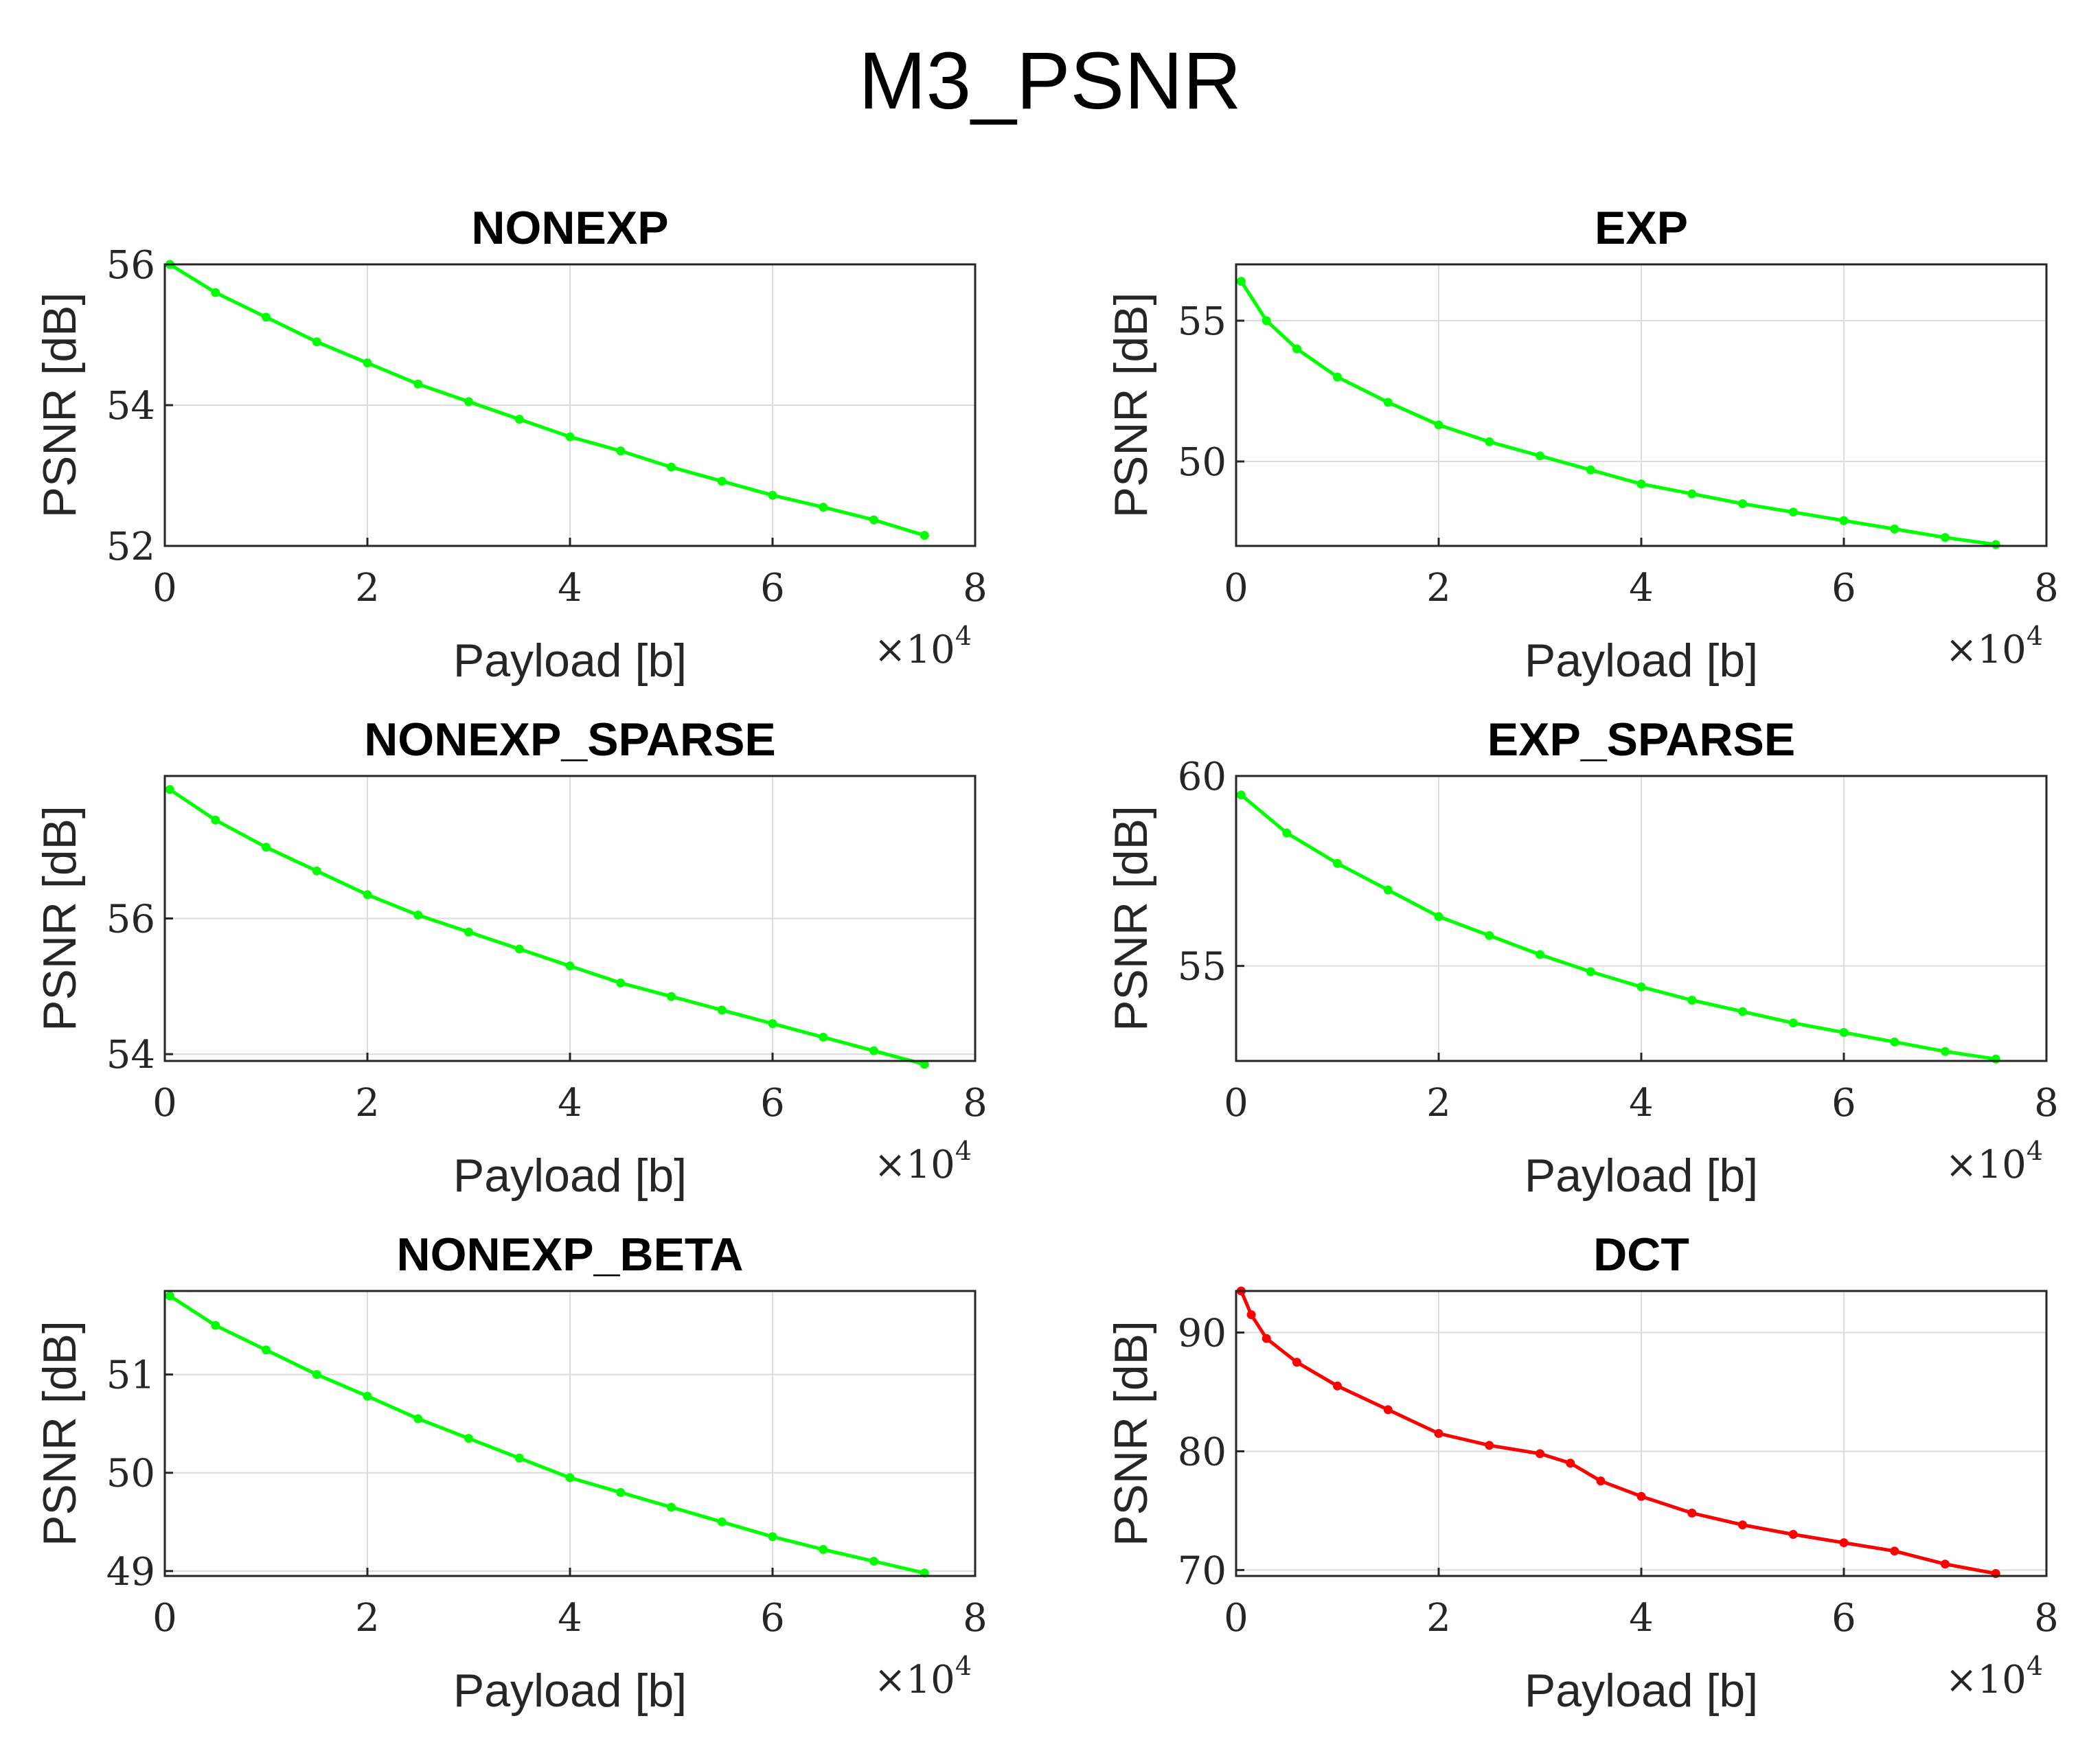  What do you see at coordinates (1202, 777) in the screenshot?
I see `y-tick-label: 60` at bounding box center [1202, 777].